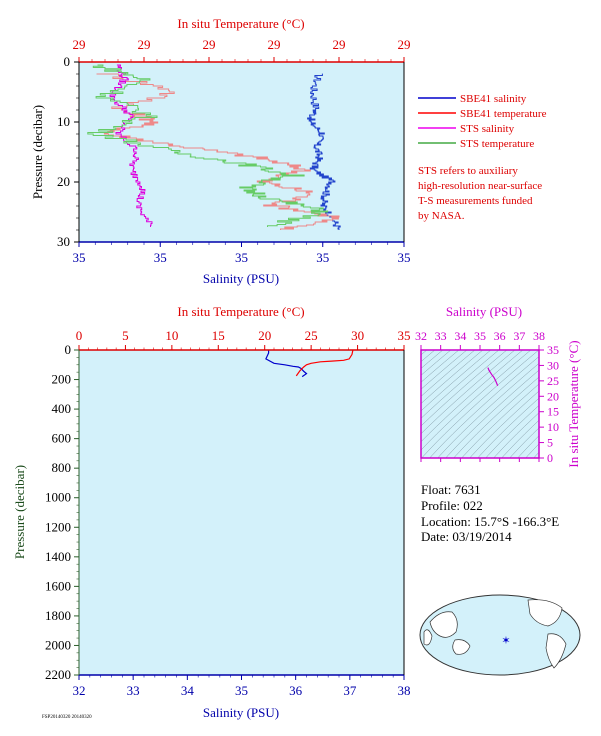 The width and height of the screenshot is (601, 736). What do you see at coordinates (208, 145) in the screenshot?
I see `top-series-sts_temp` at bounding box center [208, 145].